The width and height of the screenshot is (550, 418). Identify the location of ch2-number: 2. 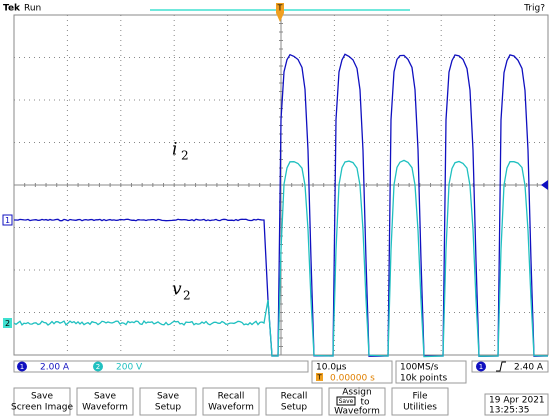
(98, 367).